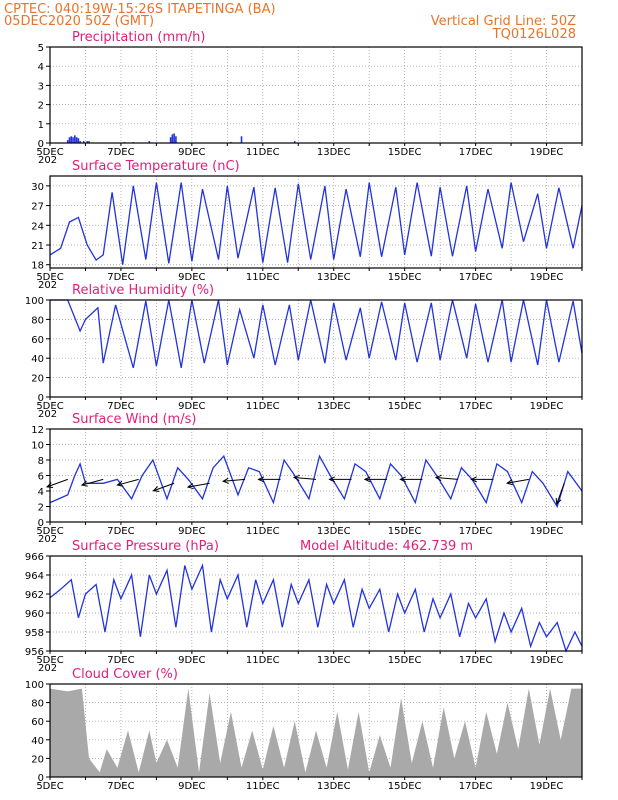  What do you see at coordinates (334, 152) in the screenshot?
I see `precip-xtick-label: 13DEC` at bounding box center [334, 152].